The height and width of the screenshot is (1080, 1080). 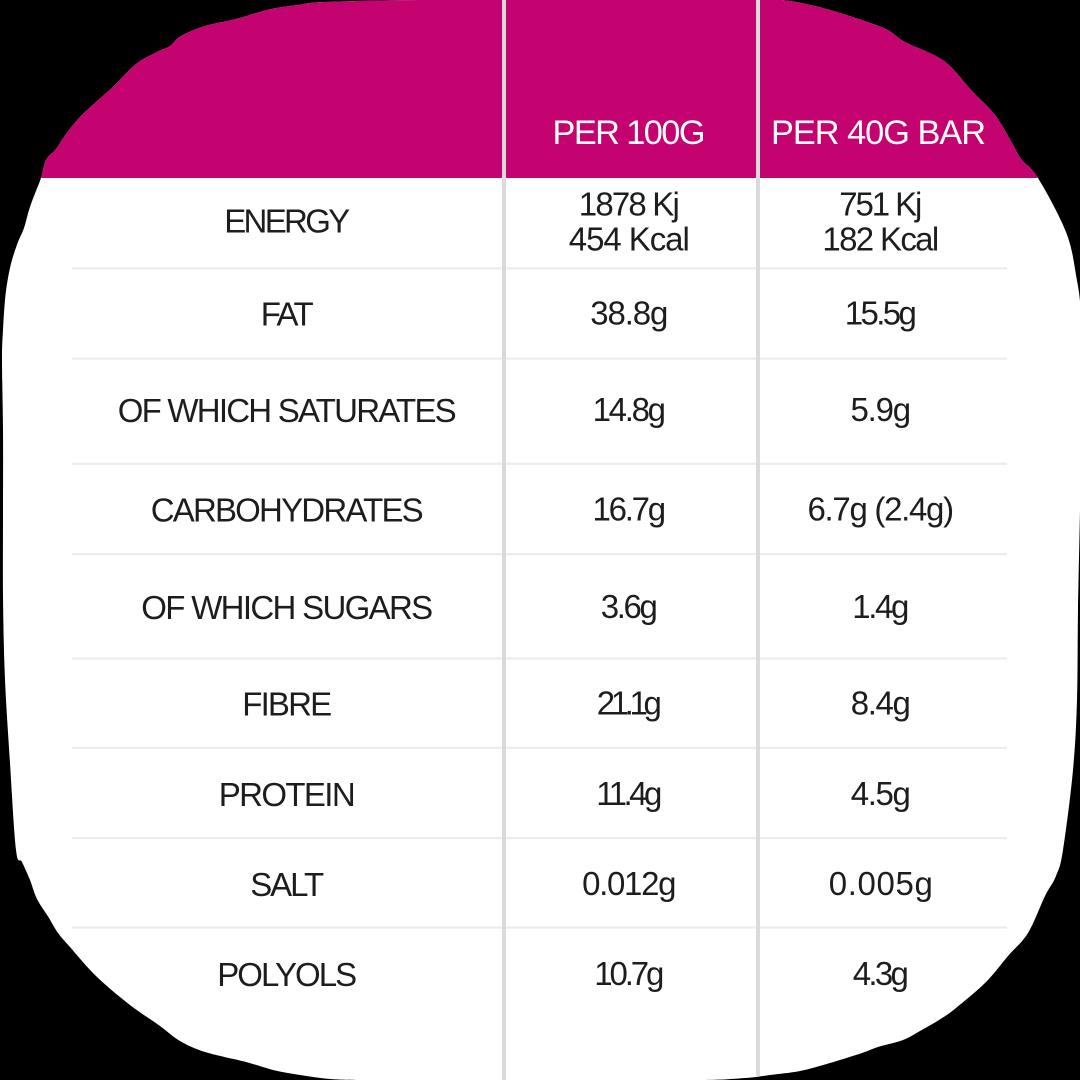 What do you see at coordinates (630, 509) in the screenshot?
I see `svg-text: 16.7g` at bounding box center [630, 509].